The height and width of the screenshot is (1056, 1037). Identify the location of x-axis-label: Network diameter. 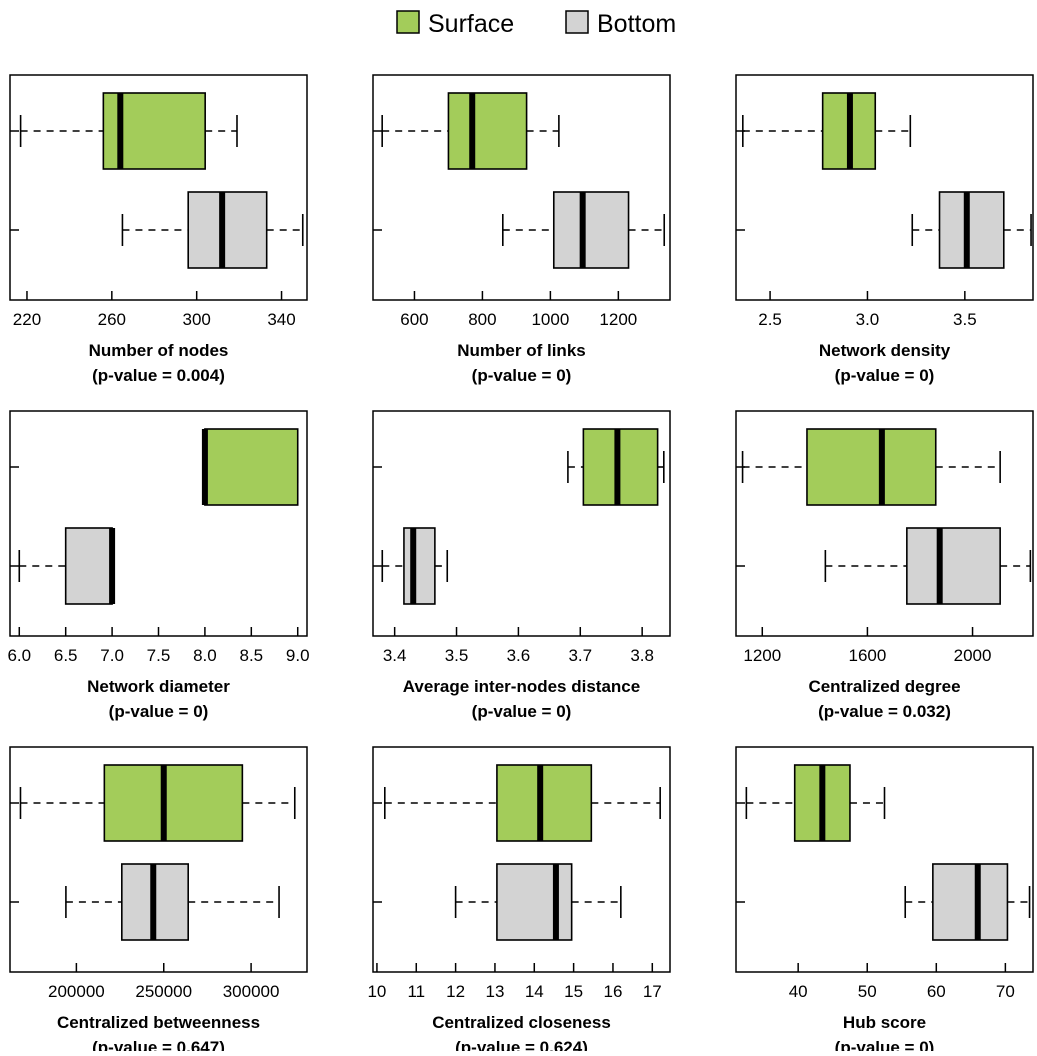
(158, 686).